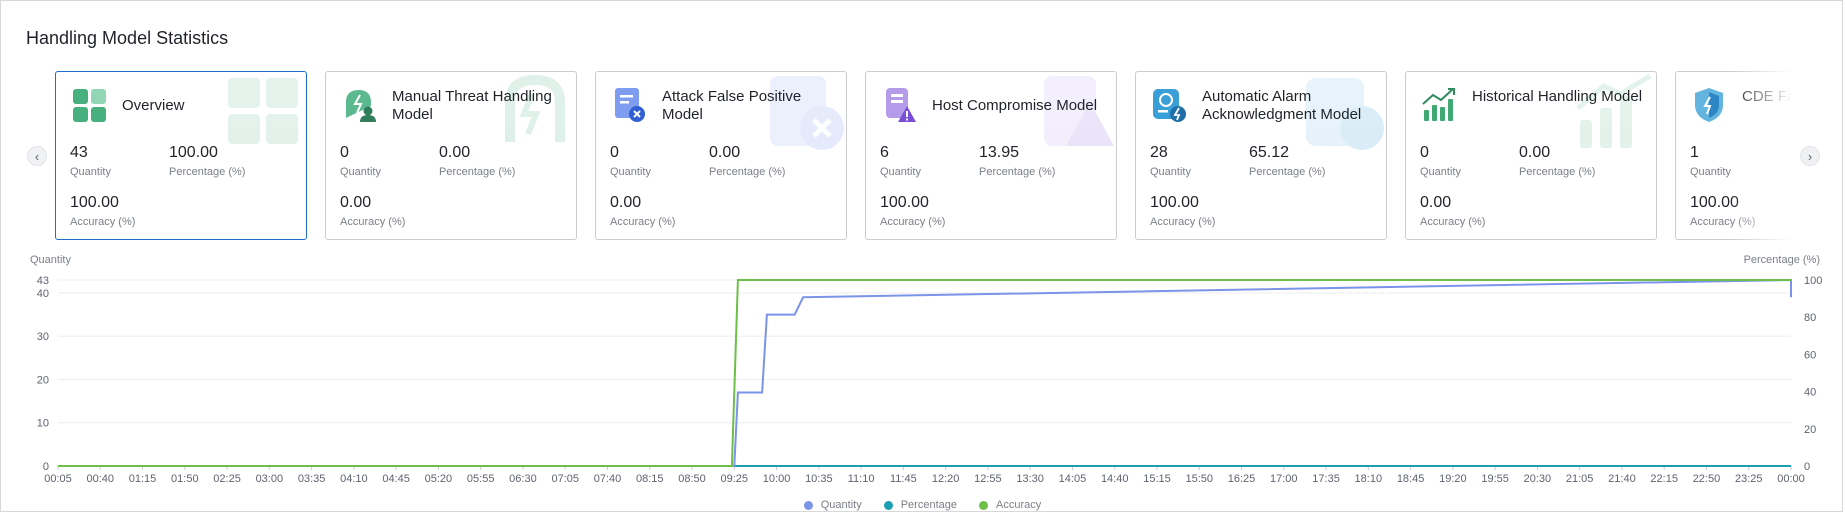 This screenshot has height=514, width=1845. What do you see at coordinates (901, 105) in the screenshot?
I see `host-compromise-icon` at bounding box center [901, 105].